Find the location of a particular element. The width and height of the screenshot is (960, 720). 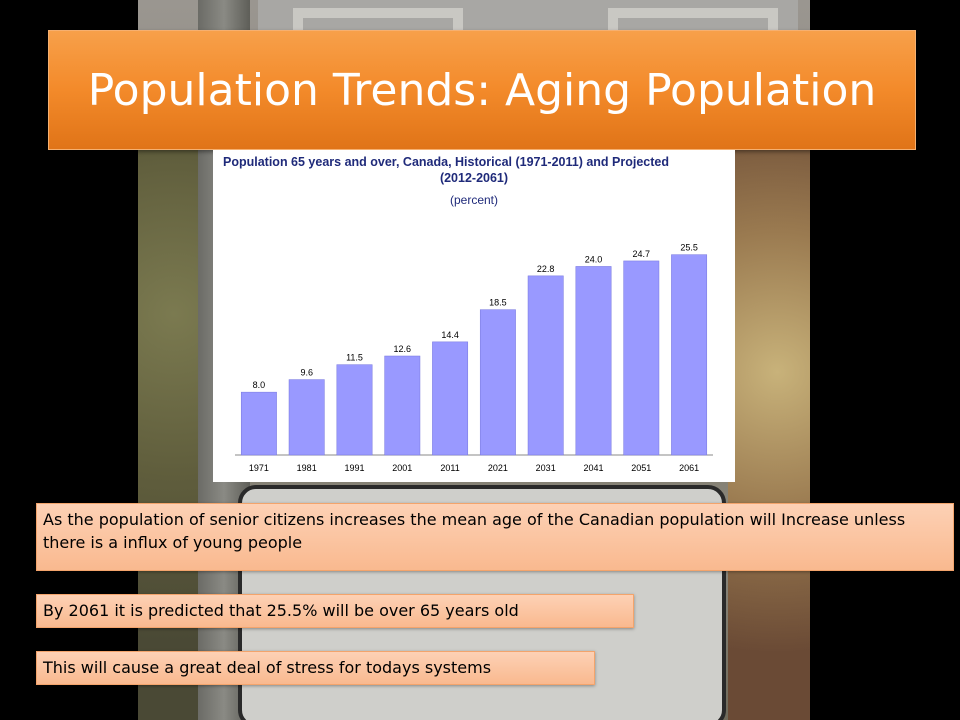

x-tick-label: 1991 is located at coordinates (354, 468).